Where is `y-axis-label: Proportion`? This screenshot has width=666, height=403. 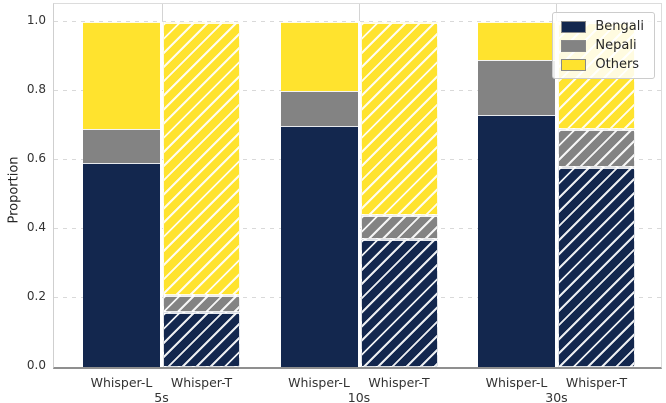 y-axis-label: Proportion is located at coordinates (14, 190).